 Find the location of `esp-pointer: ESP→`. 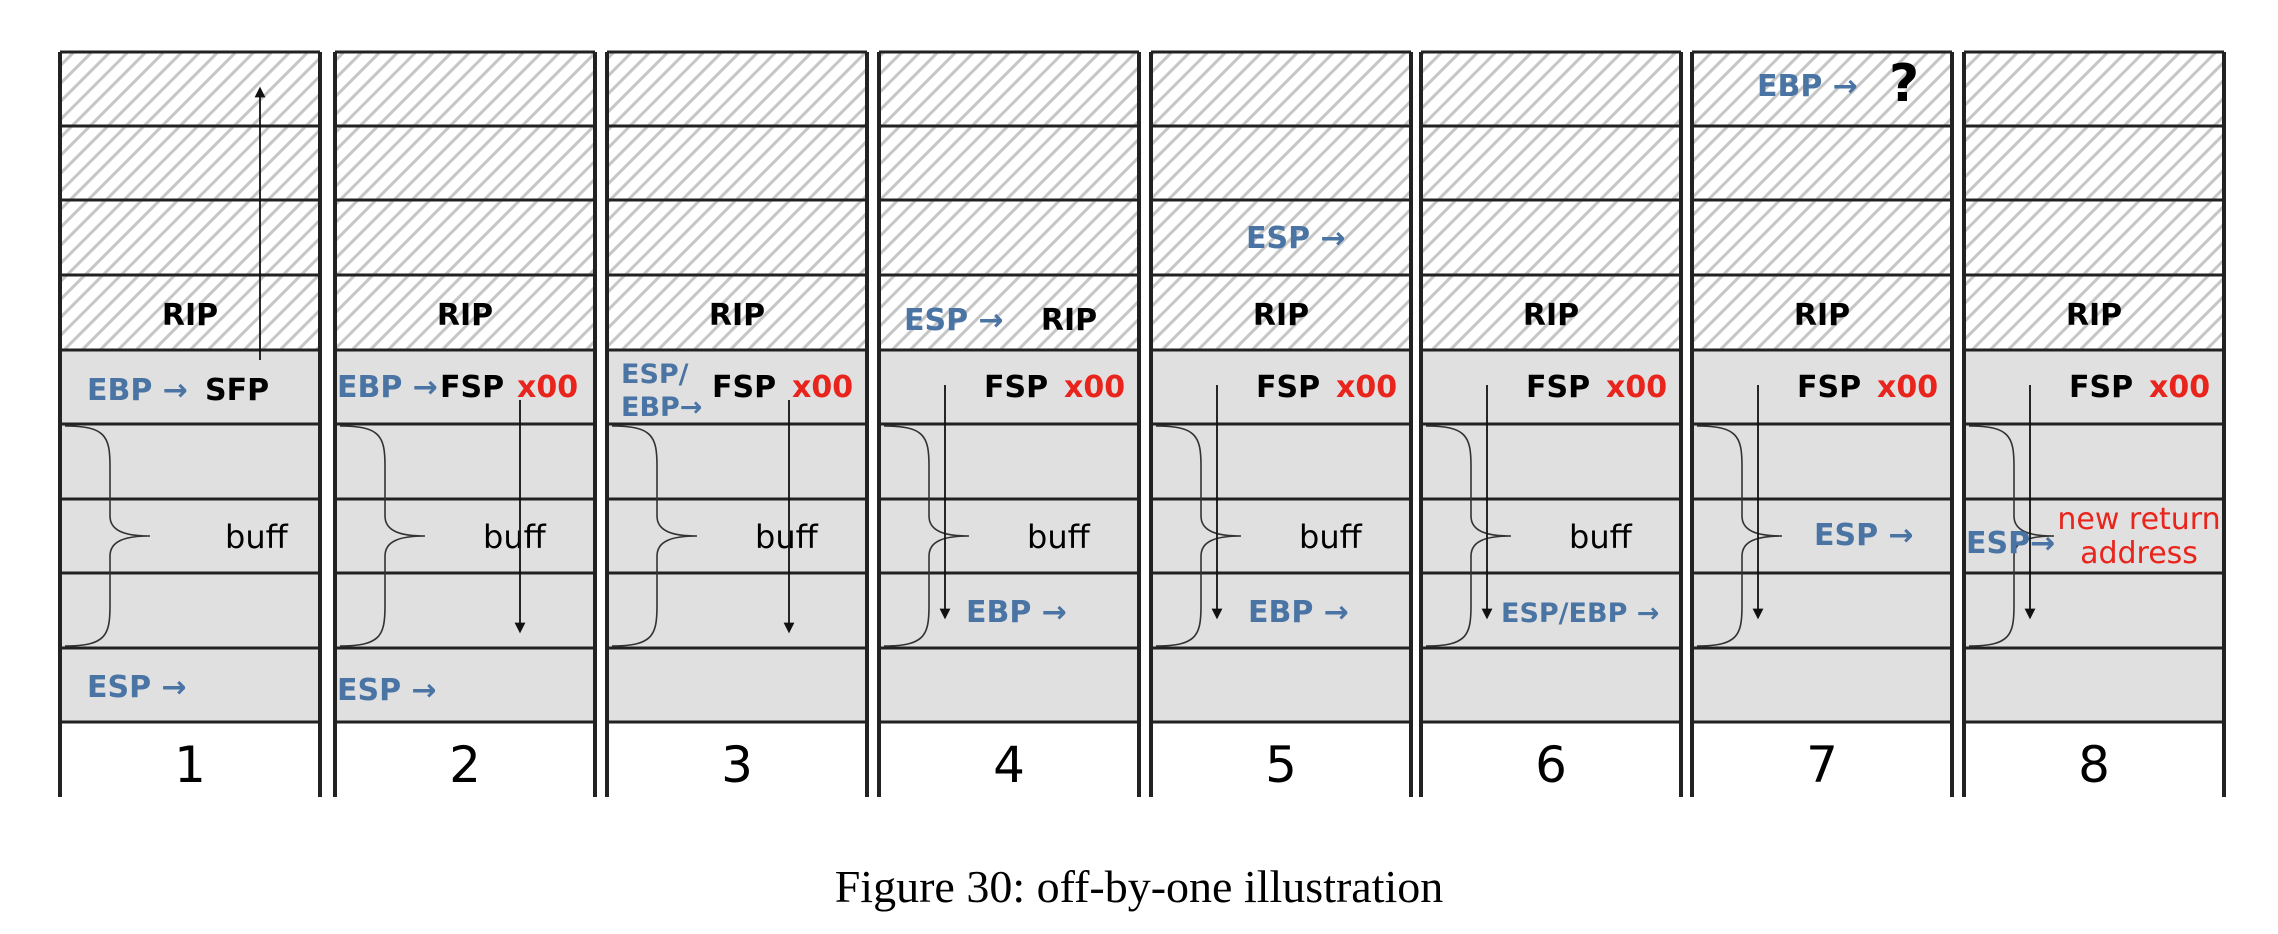

esp-pointer: ESP→ is located at coordinates (2010, 543).